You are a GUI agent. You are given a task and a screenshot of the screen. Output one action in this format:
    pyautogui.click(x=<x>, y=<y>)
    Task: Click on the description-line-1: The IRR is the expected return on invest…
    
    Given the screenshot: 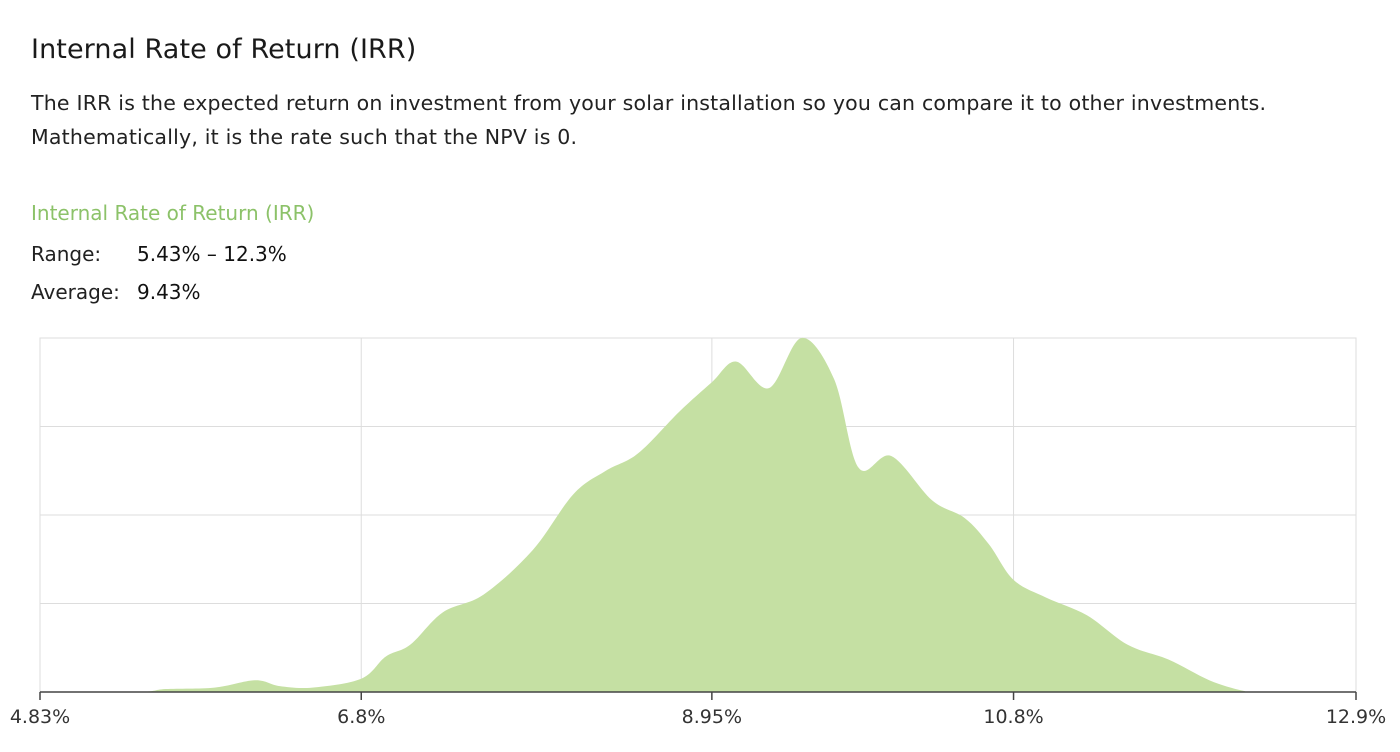 What is the action you would take?
    pyautogui.click(x=649, y=103)
    